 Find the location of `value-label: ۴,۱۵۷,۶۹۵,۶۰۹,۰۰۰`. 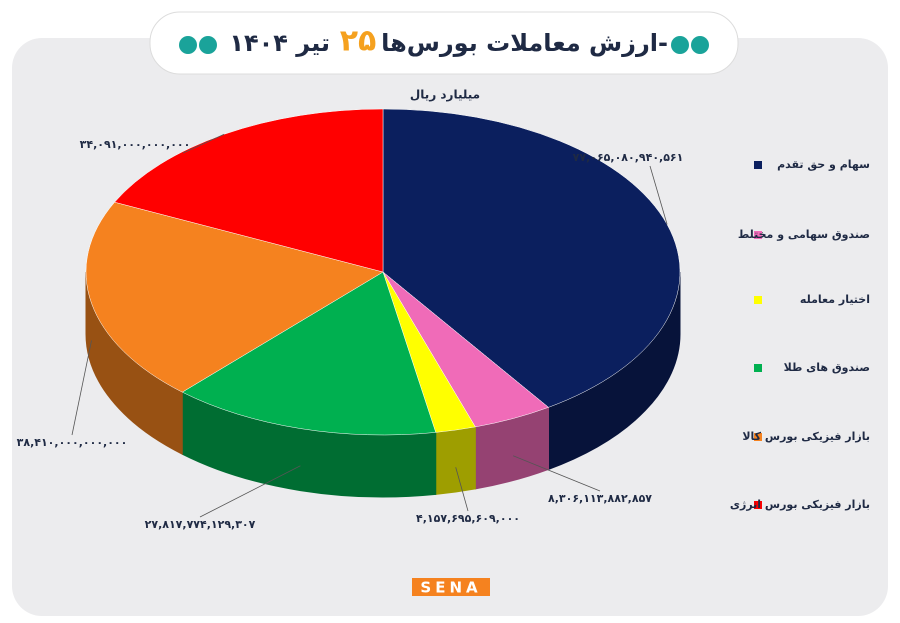

value-label: ۴,۱۵۷,۶۹۵,۶۰۹,۰۰۰ is located at coordinates (468, 518).